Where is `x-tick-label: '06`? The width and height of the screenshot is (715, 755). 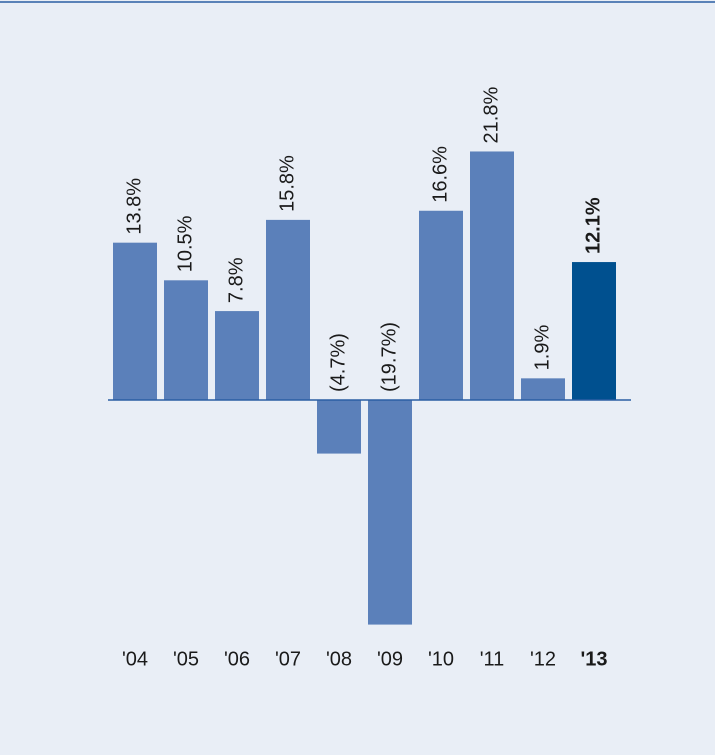 x-tick-label: '06 is located at coordinates (237, 659).